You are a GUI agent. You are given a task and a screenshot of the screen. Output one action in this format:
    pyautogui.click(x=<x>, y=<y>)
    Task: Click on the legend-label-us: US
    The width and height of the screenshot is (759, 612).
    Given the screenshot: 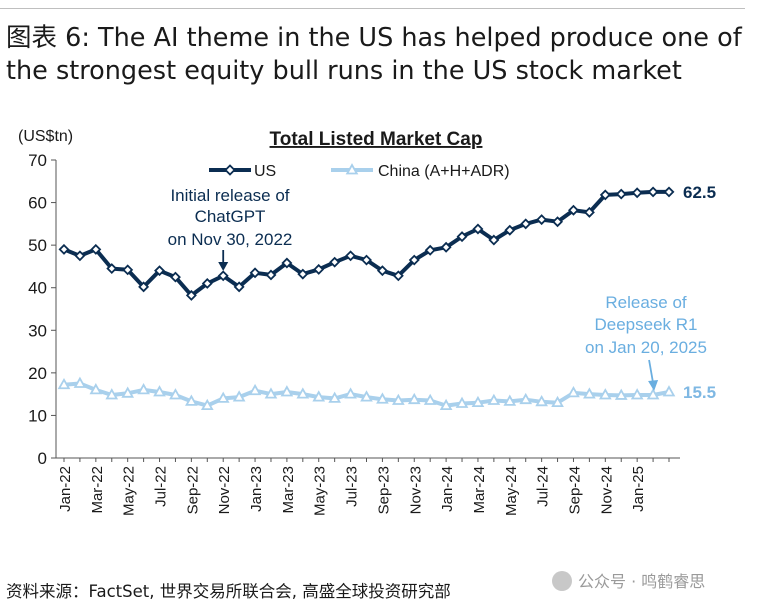 What is the action you would take?
    pyautogui.click(x=265, y=171)
    